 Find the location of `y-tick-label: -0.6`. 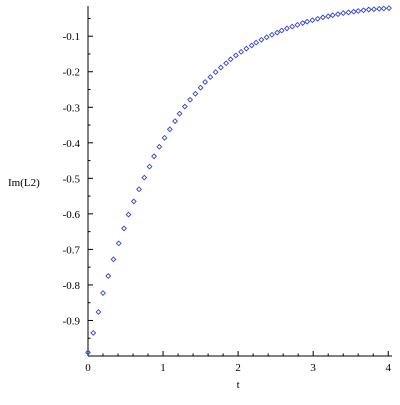

y-tick-label: -0.6 is located at coordinates (72, 215).